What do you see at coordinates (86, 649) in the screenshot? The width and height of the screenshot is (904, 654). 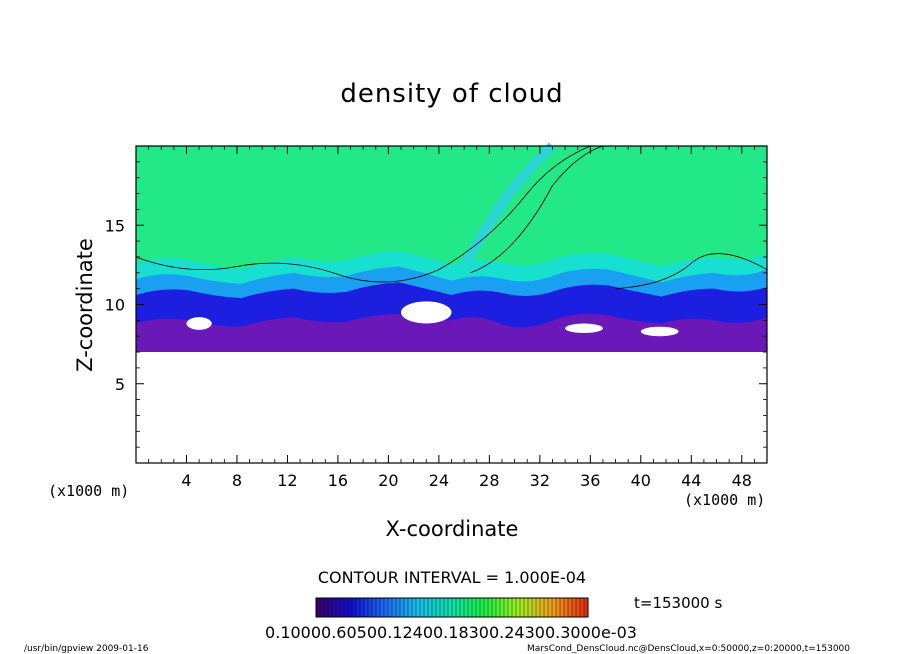 I see `footer-left: /usr/bin/gpview 2009-01-16` at bounding box center [86, 649].